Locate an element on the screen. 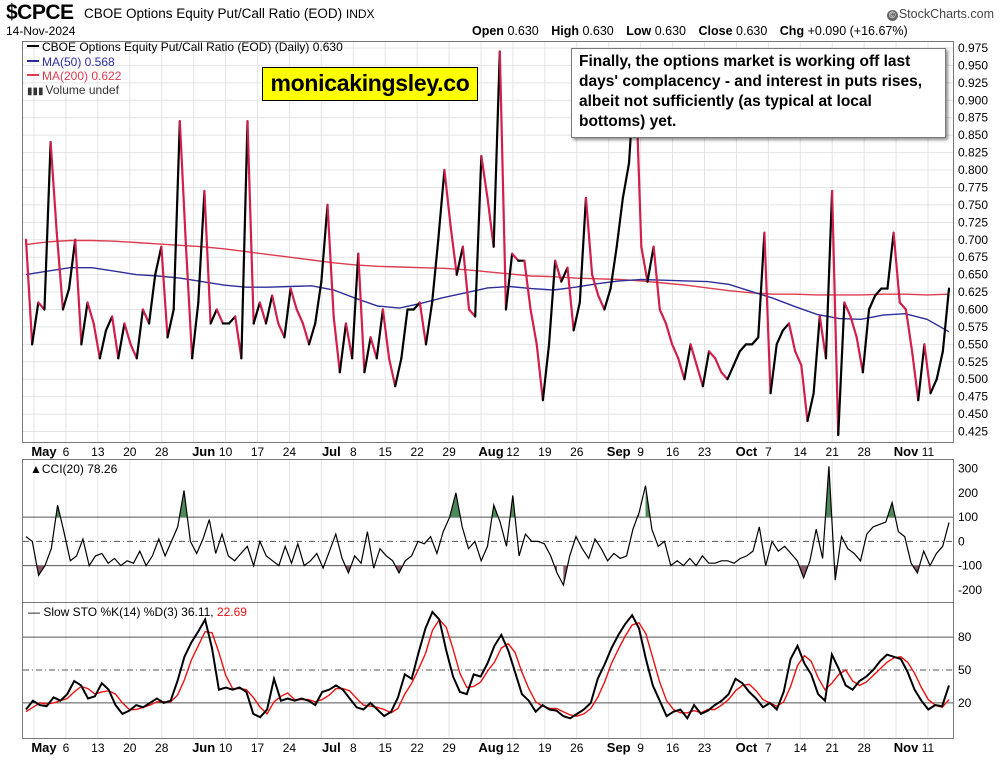 The image size is (1004, 762). price-axis-tick: 0.700 is located at coordinates (973, 240).